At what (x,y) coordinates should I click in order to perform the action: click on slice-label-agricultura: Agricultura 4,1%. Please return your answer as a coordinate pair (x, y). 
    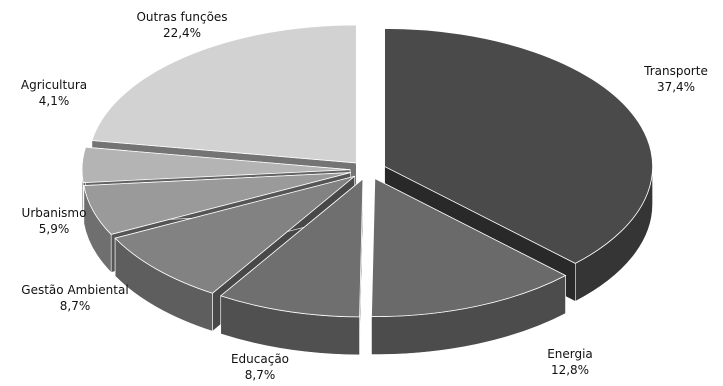
    Looking at the image, I should click on (54, 93).